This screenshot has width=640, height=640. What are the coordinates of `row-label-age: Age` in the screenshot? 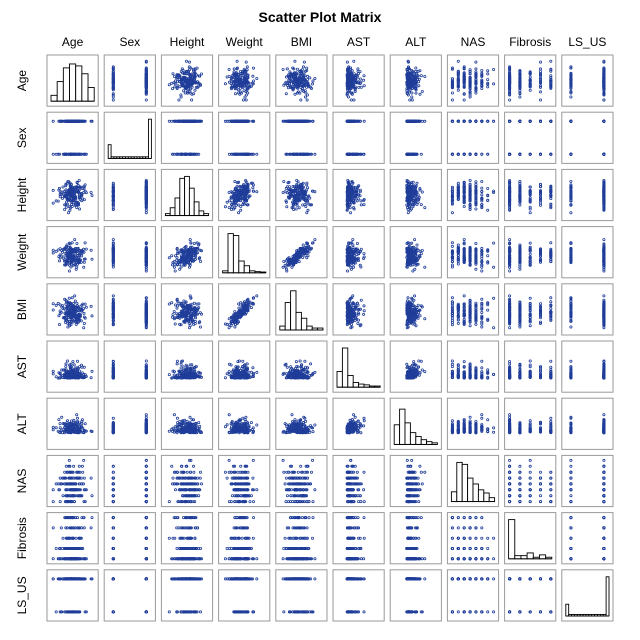 It's located at (22, 81).